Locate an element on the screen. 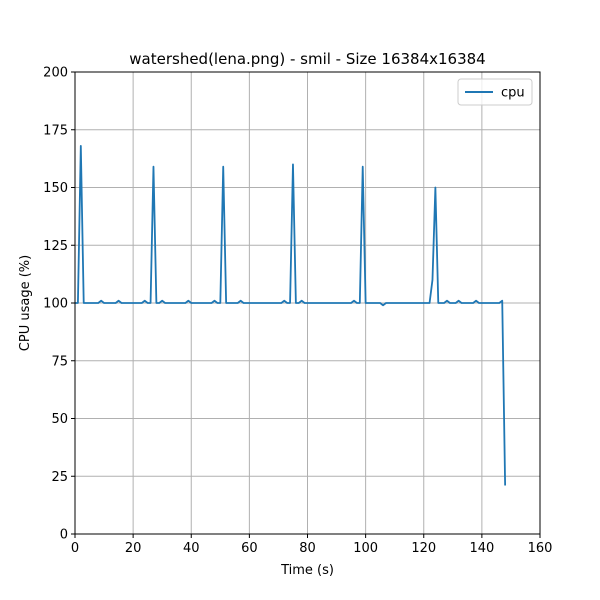  x-tick-label: 140 is located at coordinates (481, 548).